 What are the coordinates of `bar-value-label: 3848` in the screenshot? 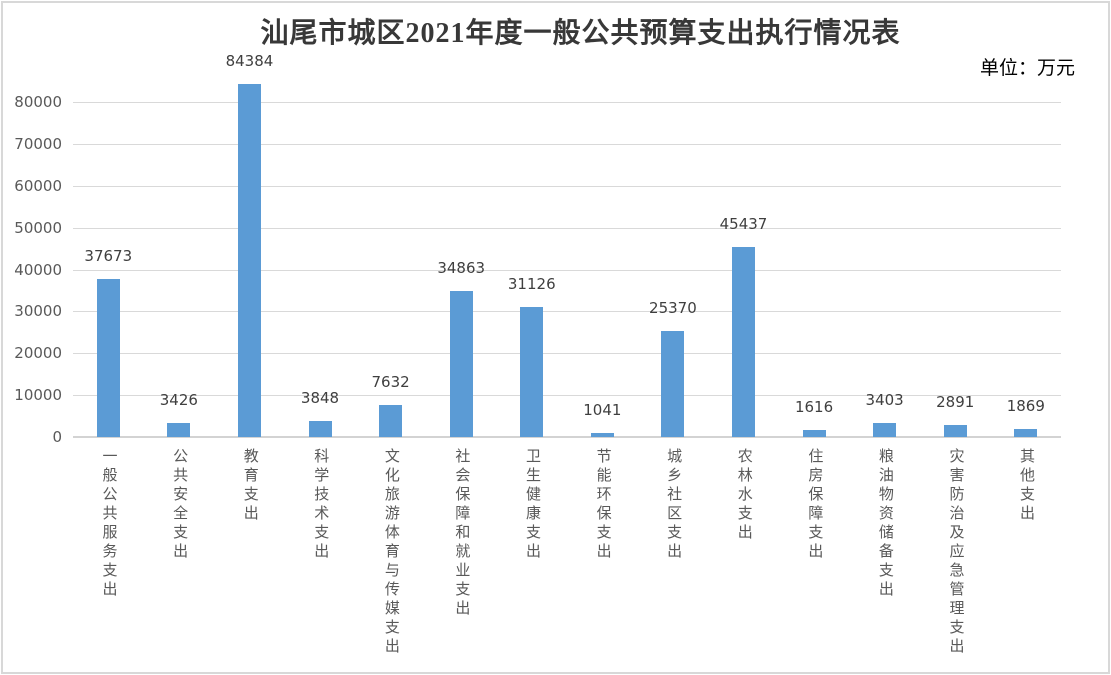 It's located at (320, 397).